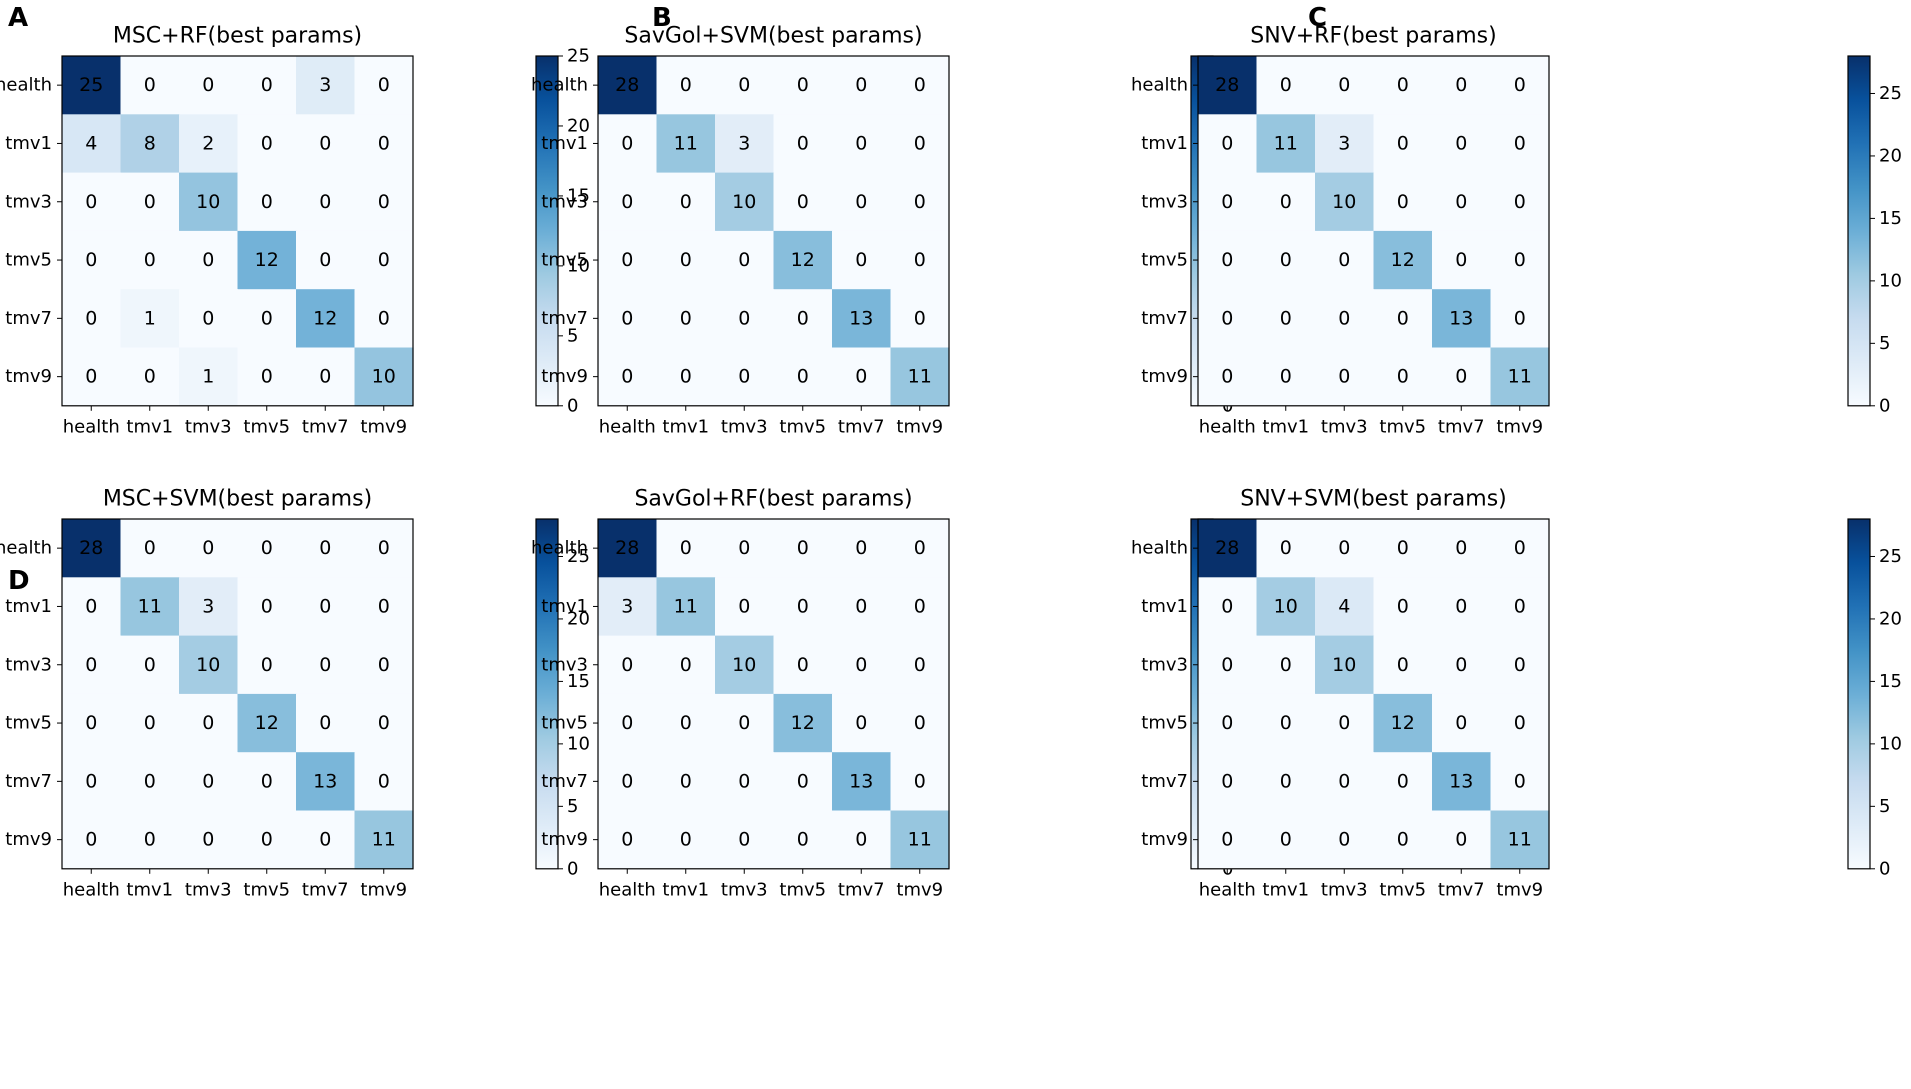 The image size is (1911, 1089). I want to click on panel-letter: D, so click(19, 581).